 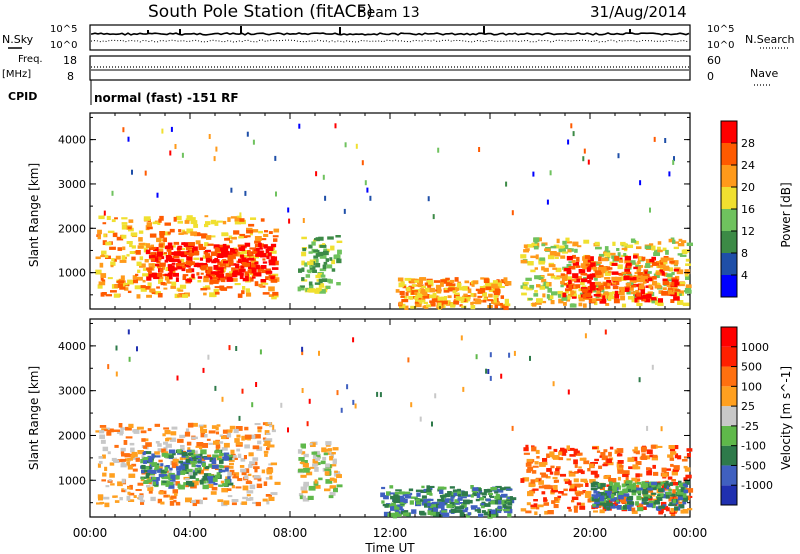 I want to click on cpid-panel: CPID normal (fast) -151 RF, so click(x=123, y=92).